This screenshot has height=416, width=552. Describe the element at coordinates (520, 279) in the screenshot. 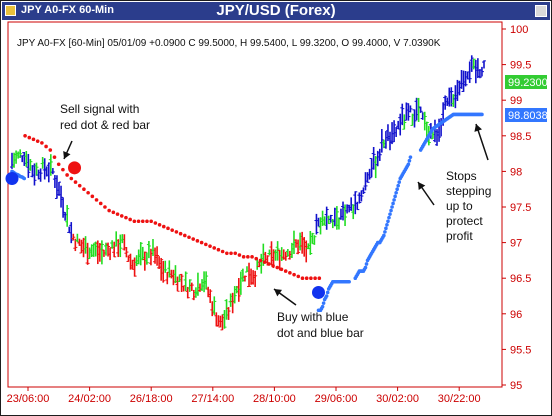

I see `y-tick-label: 96.5` at that location.